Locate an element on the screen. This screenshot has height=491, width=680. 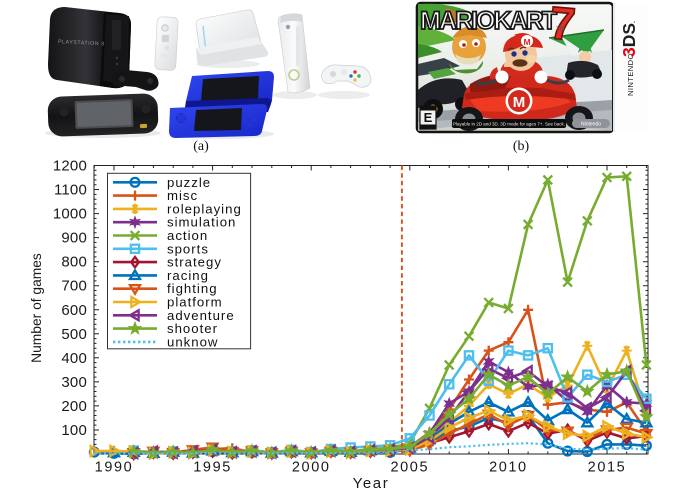
svg-text: 800 is located at coordinates (74, 262).